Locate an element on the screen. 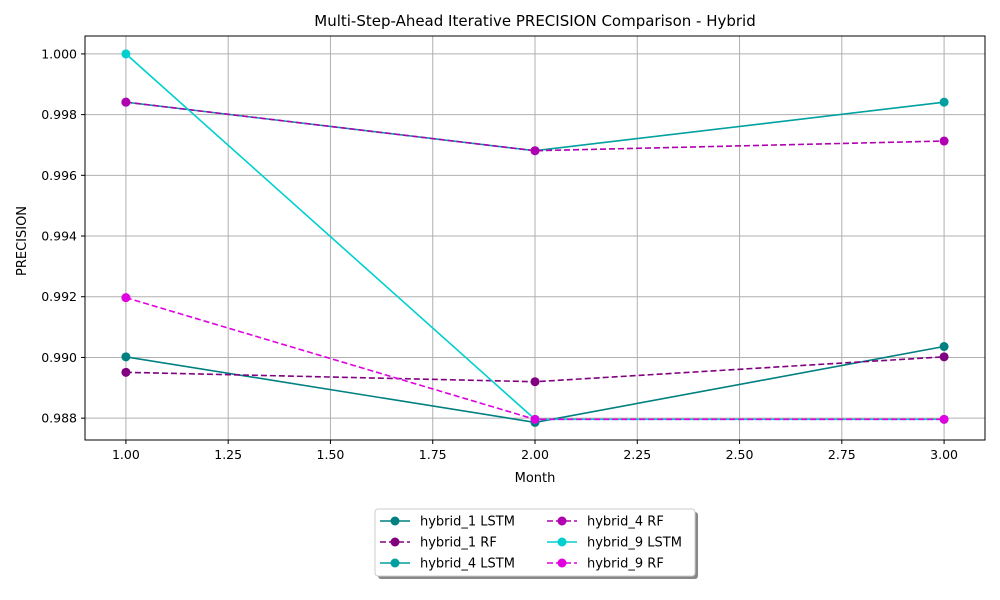 The width and height of the screenshot is (1000, 600). x-tick-label: 1.25 is located at coordinates (228, 454).